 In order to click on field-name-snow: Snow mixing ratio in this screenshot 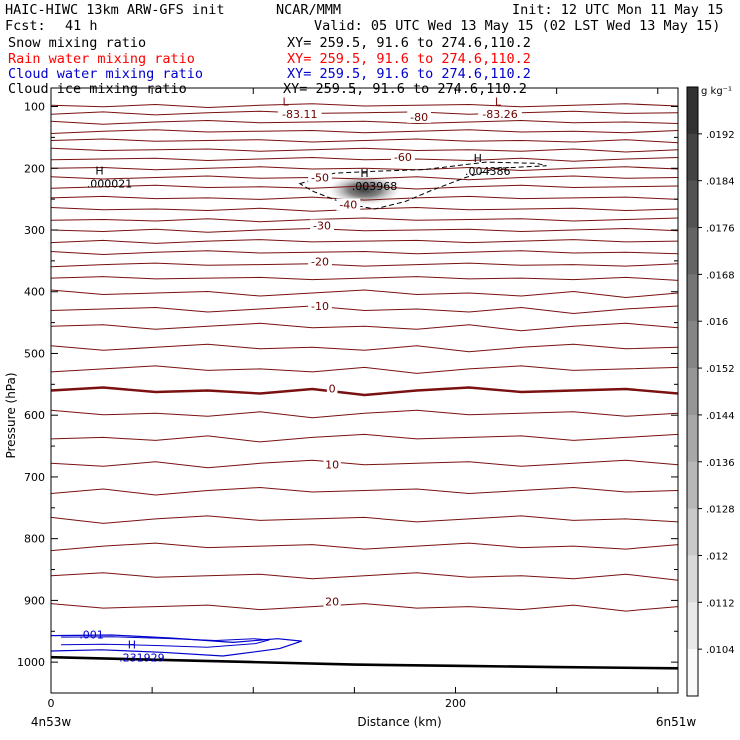, I will do `click(77, 43)`.